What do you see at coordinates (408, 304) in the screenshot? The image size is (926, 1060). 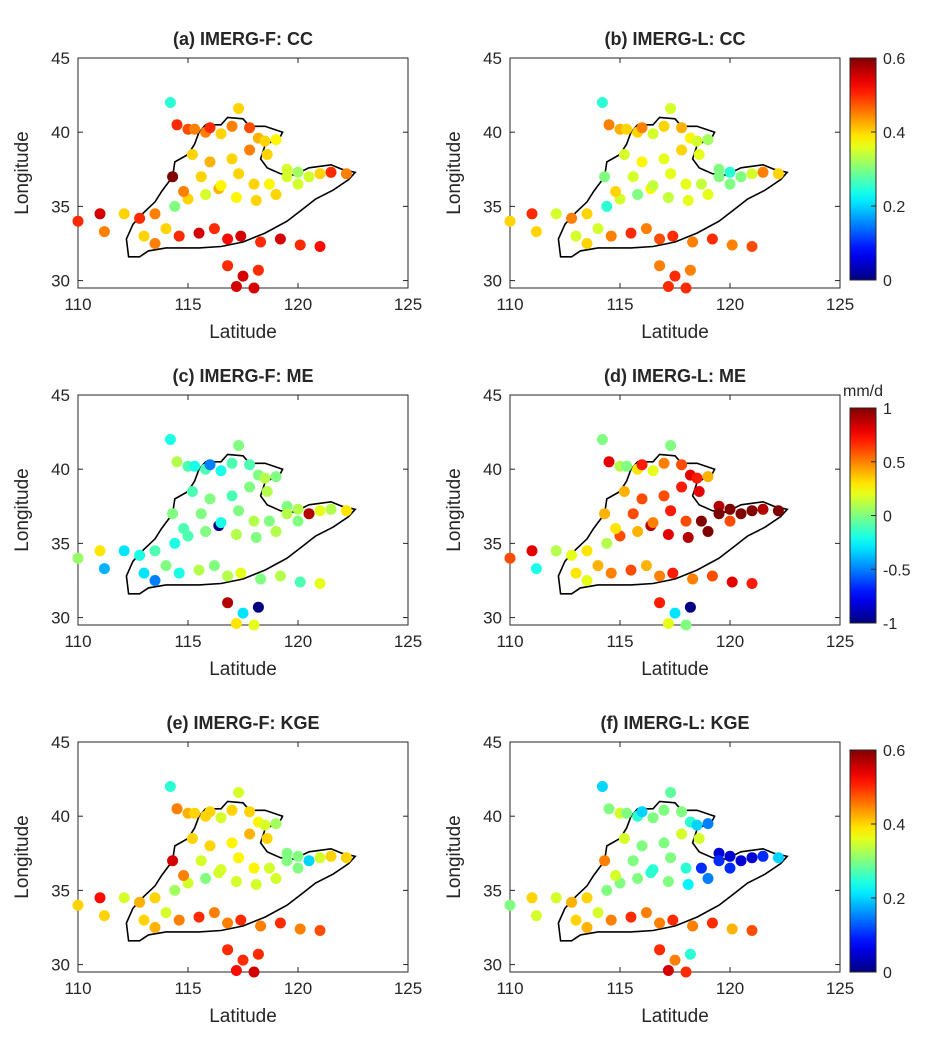 I see `x-tick-label: 125` at bounding box center [408, 304].